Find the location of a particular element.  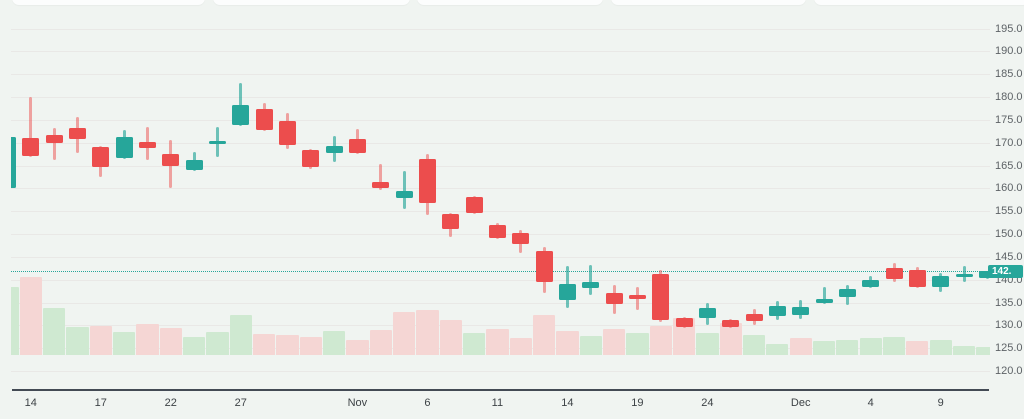

price-tick-label: 185.0 is located at coordinates (1009, 74).